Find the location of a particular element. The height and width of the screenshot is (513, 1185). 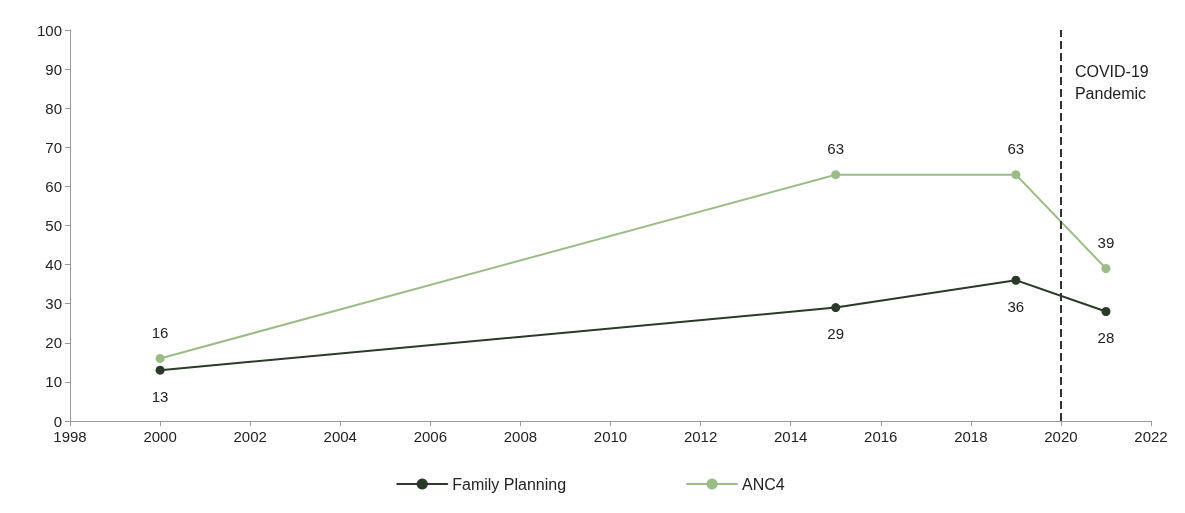

y-tick-label: 30 is located at coordinates (53, 304).